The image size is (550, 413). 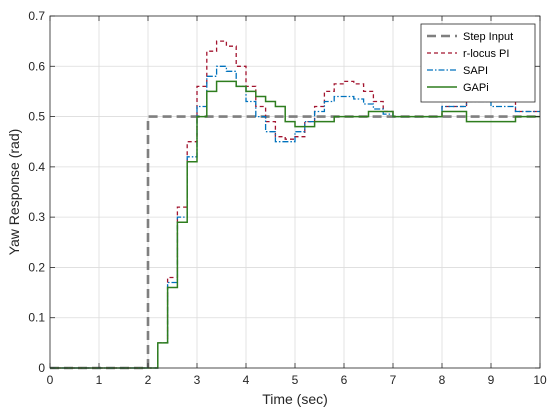 What do you see at coordinates (393, 380) in the screenshot?
I see `x-tick-label: 7` at bounding box center [393, 380].